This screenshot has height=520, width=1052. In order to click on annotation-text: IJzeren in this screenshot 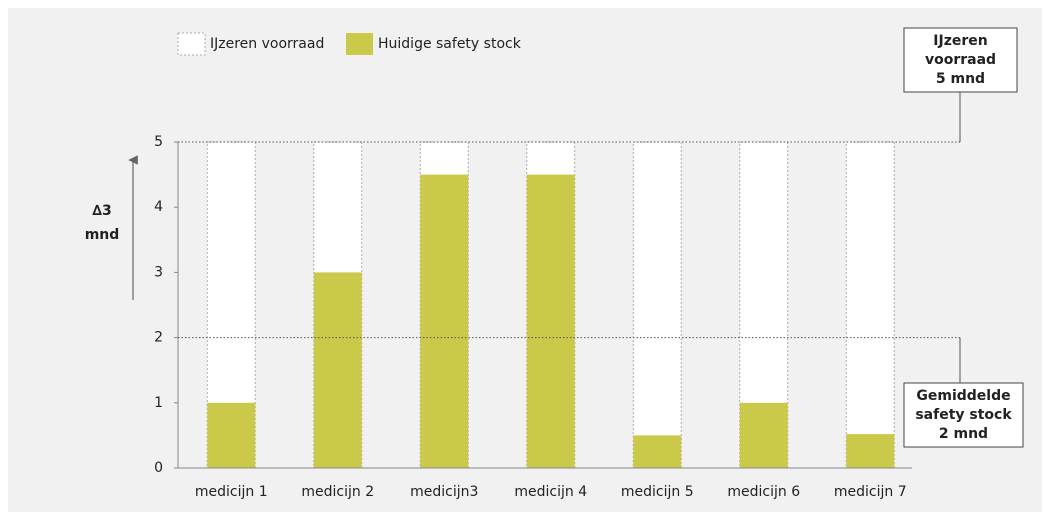, I will do `click(960, 41)`.